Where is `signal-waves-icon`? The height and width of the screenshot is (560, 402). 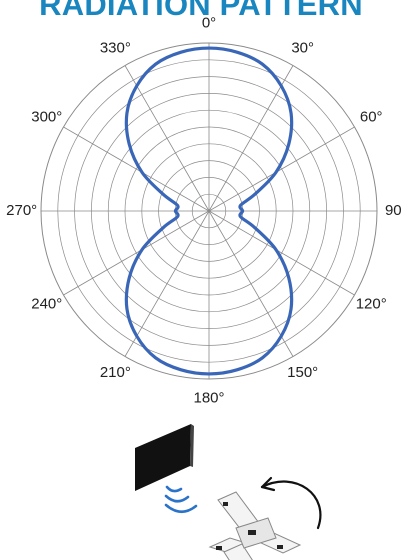 signal-waves-icon is located at coordinates (181, 499).